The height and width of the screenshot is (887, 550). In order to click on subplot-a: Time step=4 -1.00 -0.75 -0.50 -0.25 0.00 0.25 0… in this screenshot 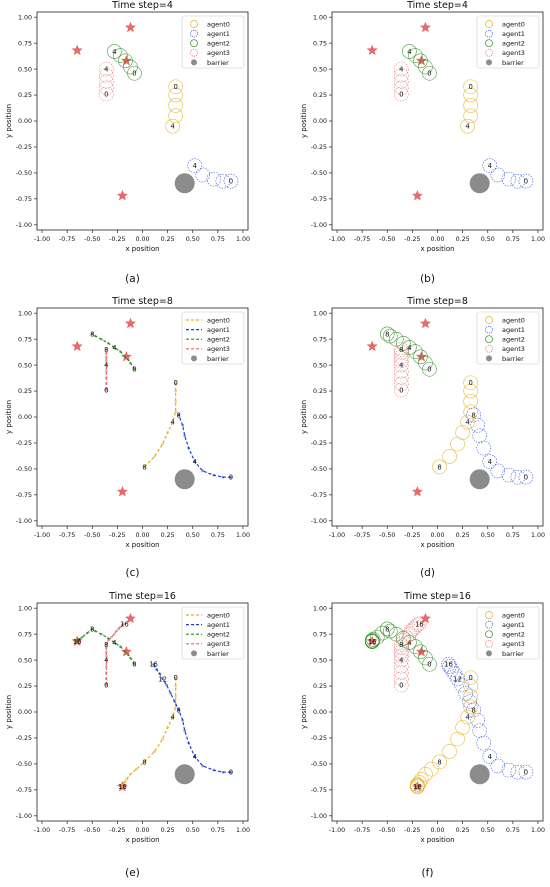, I will do `click(127, 142)`.